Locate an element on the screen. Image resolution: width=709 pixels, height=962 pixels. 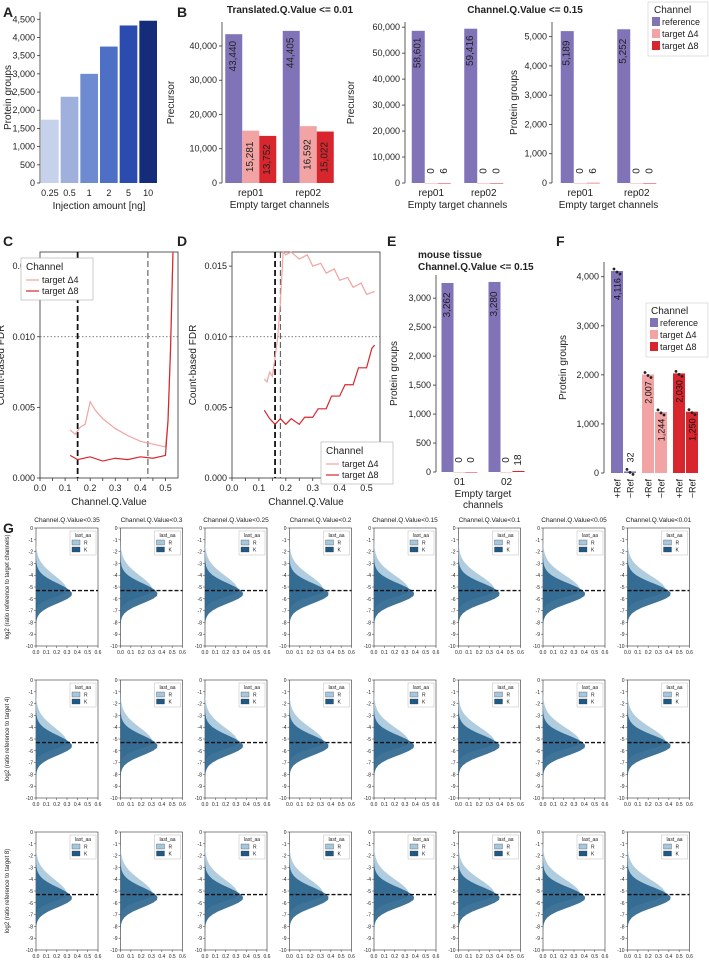
data-label: 3,262 is located at coordinates (447, 304).